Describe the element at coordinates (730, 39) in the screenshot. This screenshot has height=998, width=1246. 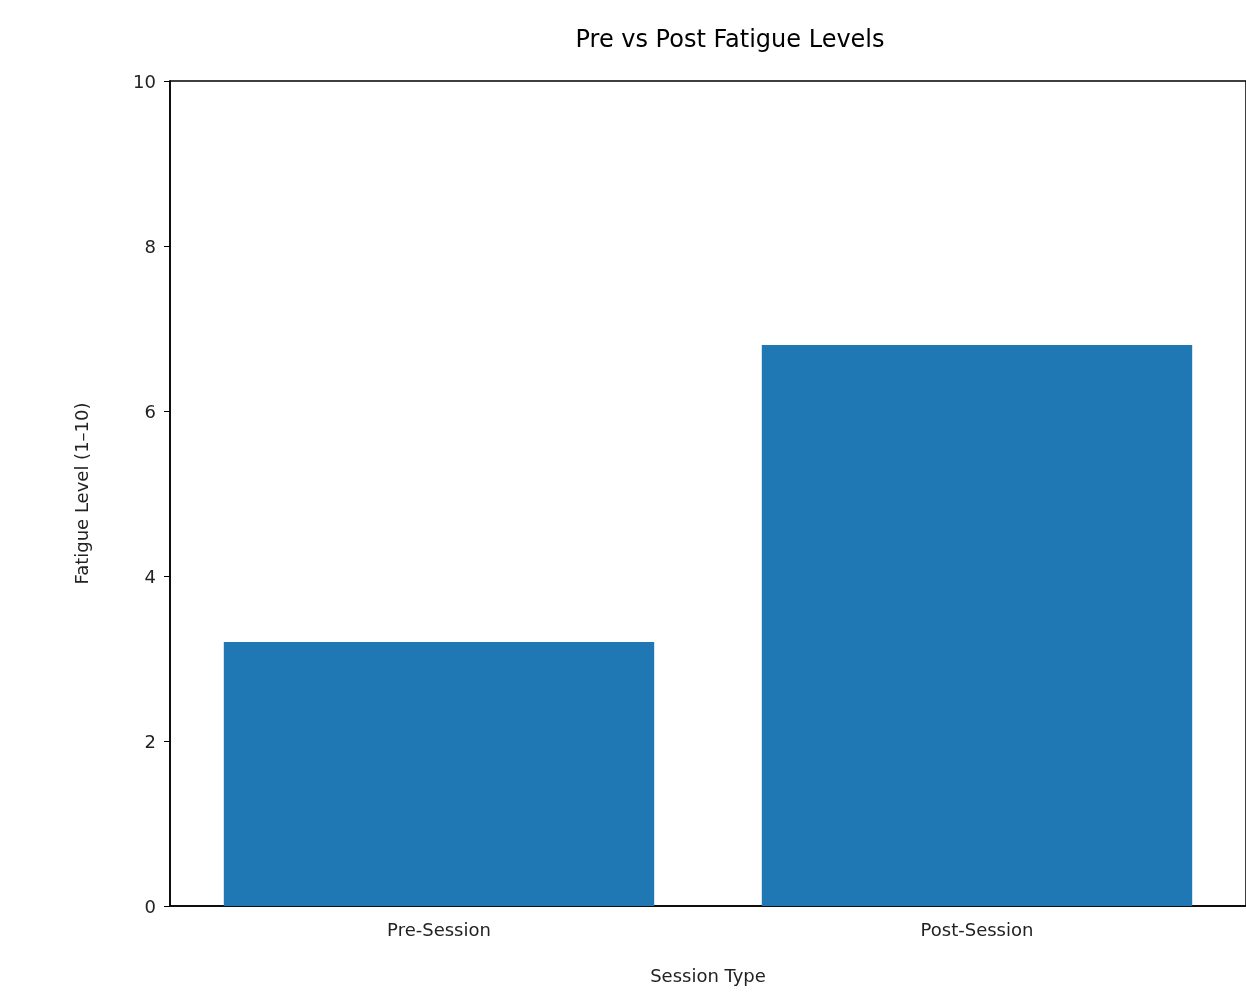
I see `chart-title: Pre vs Post Fatigue Levels` at that location.